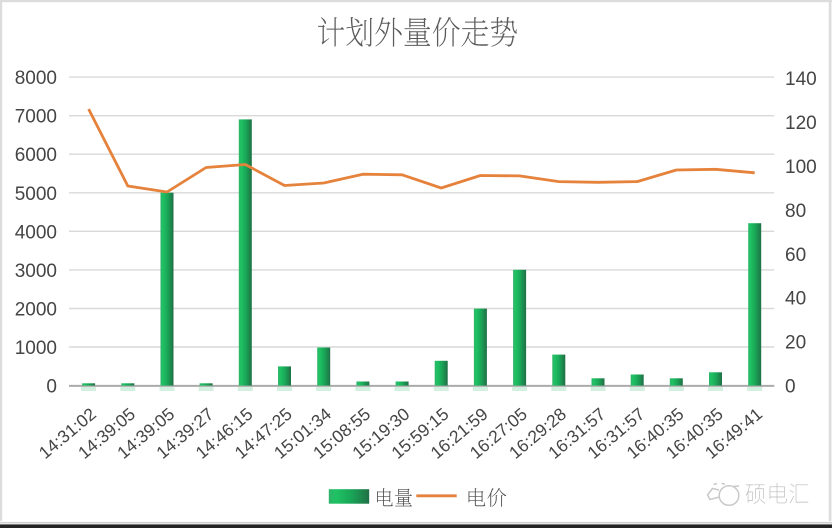 Image resolution: width=832 pixels, height=528 pixels. I want to click on svg-text: 100, so click(801, 167).